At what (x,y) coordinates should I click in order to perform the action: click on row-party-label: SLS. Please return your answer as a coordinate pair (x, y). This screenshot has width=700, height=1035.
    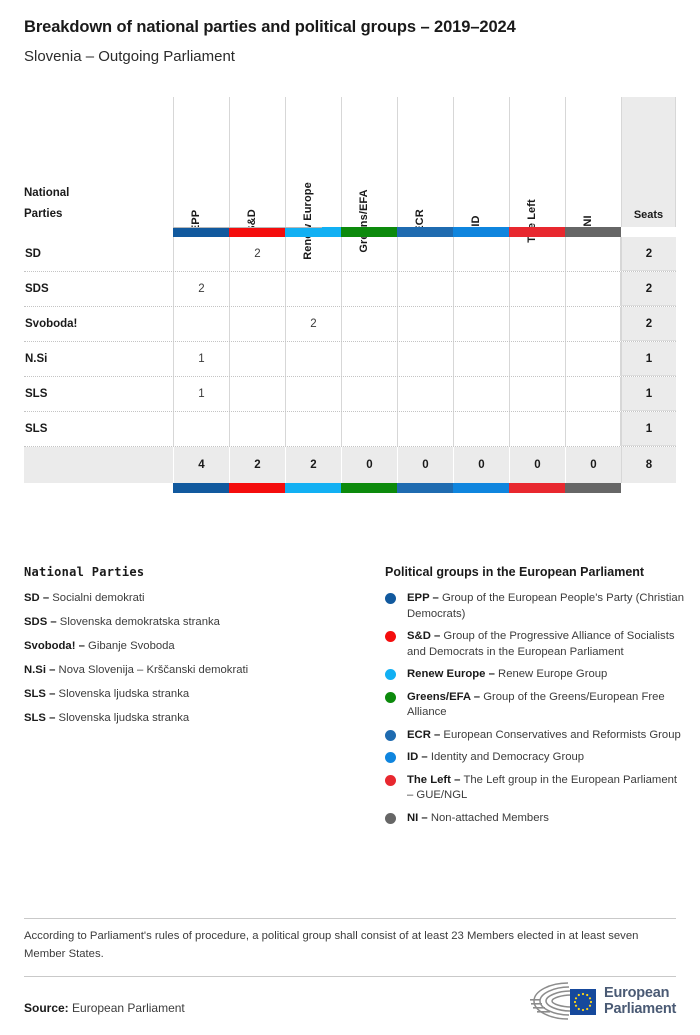
    Looking at the image, I should click on (36, 394).